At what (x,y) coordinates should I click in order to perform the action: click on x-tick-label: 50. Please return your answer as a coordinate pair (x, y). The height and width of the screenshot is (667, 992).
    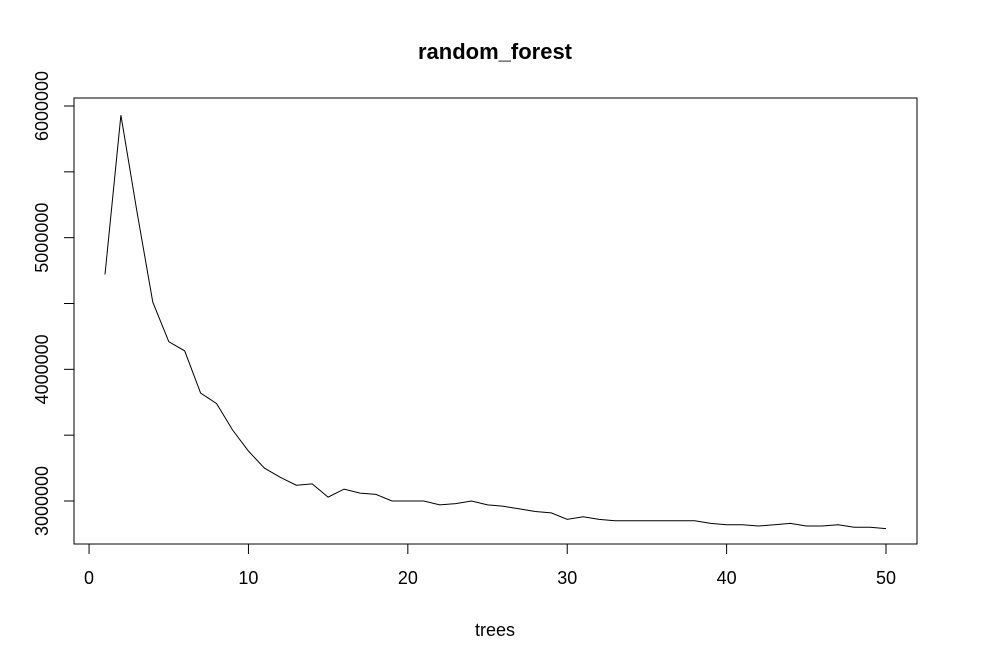
    Looking at the image, I should click on (886, 578).